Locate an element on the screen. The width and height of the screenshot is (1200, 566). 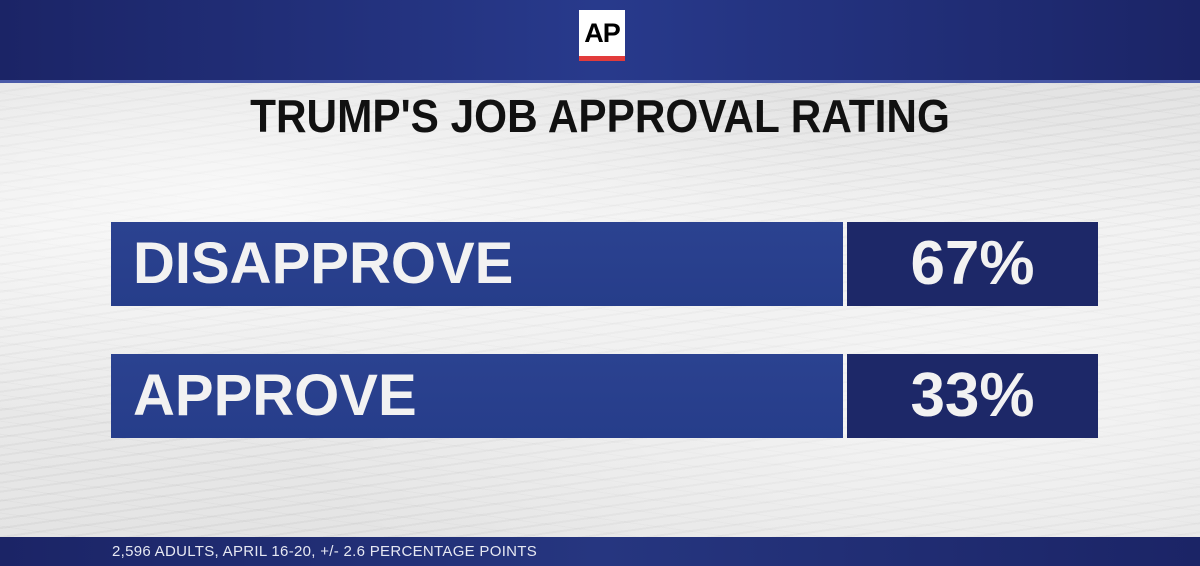
bar-row-disapprove: DISAPPROVE 67% is located at coordinates (604, 264).